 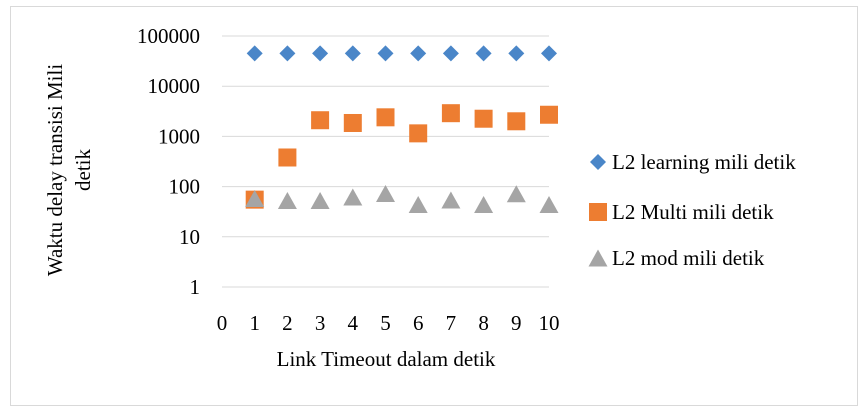 What do you see at coordinates (386, 359) in the screenshot?
I see `x-axis-label: Link Timeout dalam detik` at bounding box center [386, 359].